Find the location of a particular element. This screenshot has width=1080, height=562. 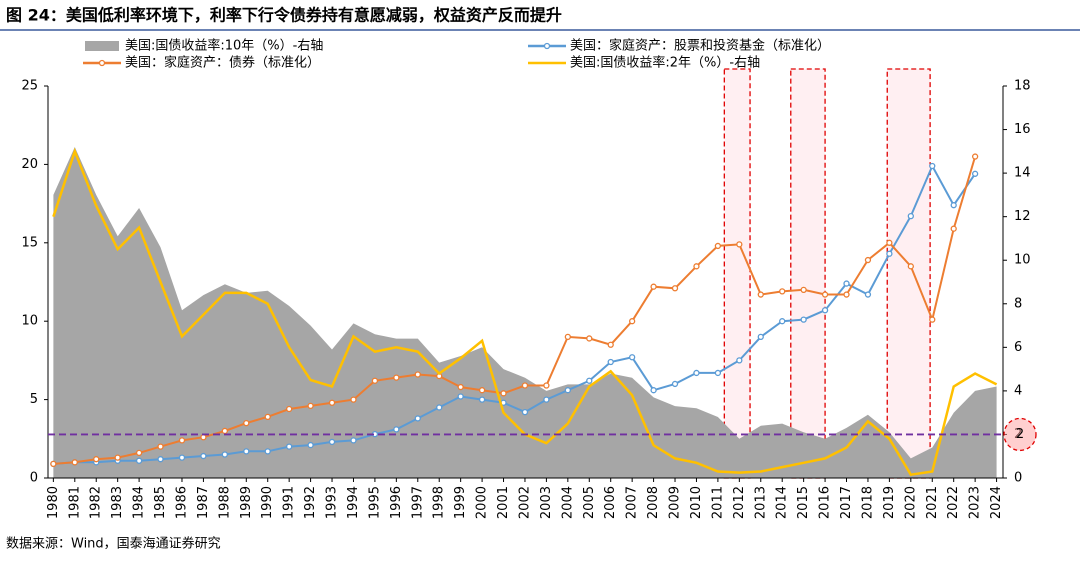

x-tick-label: 2017 is located at coordinates (846, 502).